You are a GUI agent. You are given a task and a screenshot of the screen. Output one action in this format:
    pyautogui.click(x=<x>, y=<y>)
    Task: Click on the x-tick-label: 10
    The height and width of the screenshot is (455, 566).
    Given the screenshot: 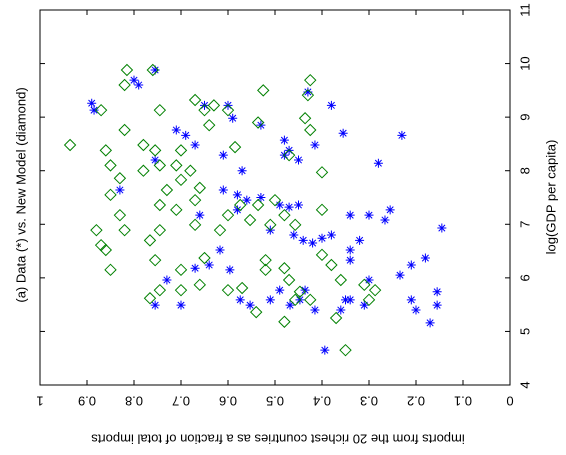 What is the action you would take?
    pyautogui.click(x=524, y=63)
    